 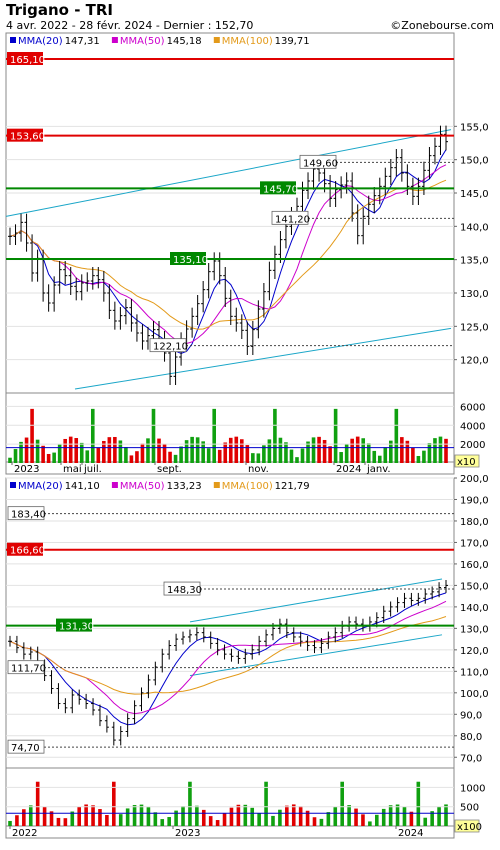 What do you see at coordinates (474, 522) in the screenshot?
I see `y-tick-label: 180,0` at bounding box center [474, 522].